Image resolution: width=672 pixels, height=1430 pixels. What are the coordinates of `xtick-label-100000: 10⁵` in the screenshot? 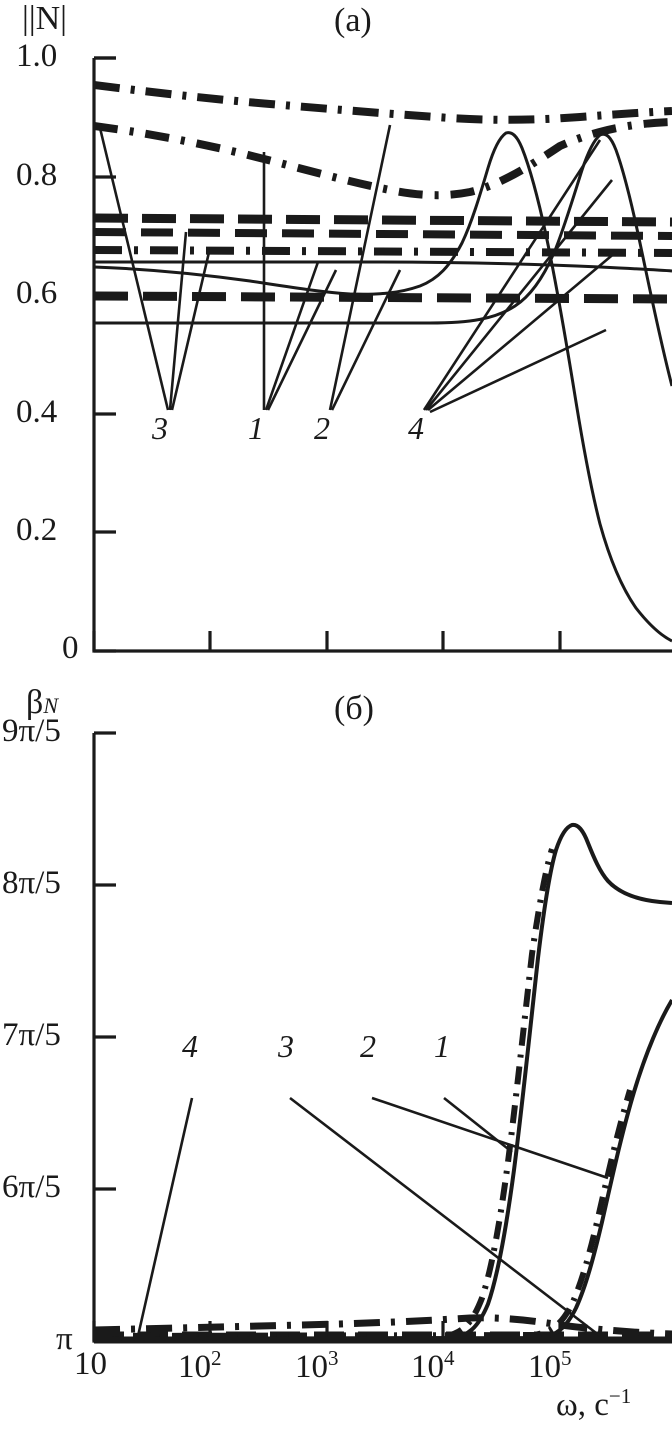 It's located at (550, 1365).